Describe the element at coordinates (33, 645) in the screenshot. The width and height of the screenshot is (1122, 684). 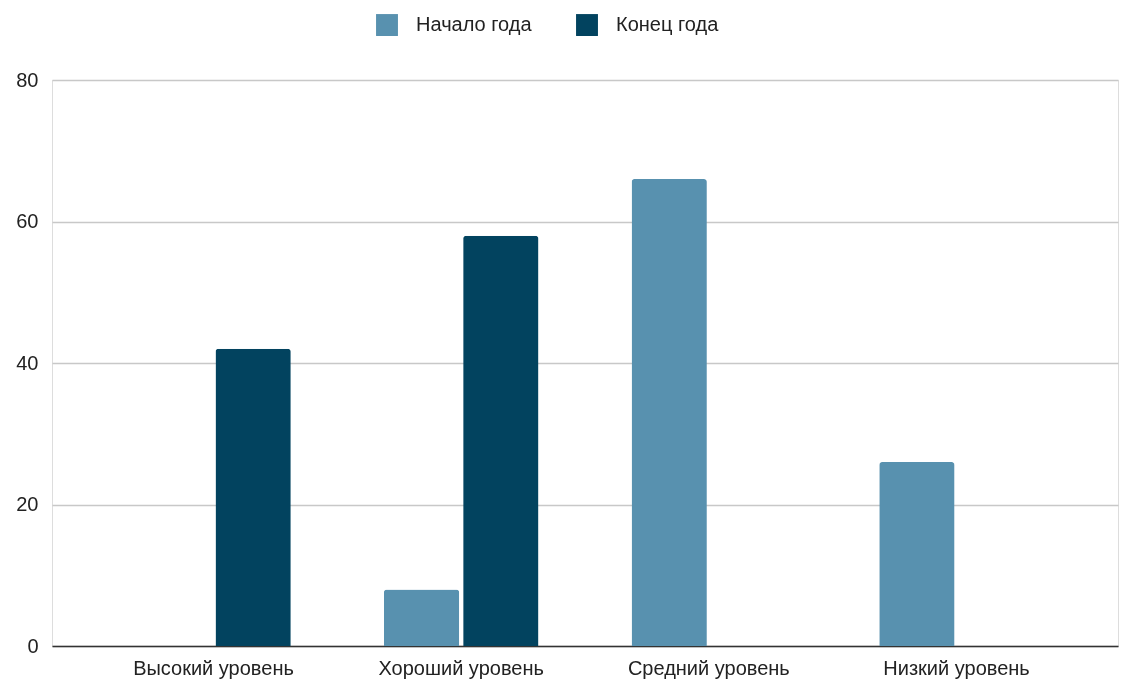
I see `y-tick-label: 0` at that location.